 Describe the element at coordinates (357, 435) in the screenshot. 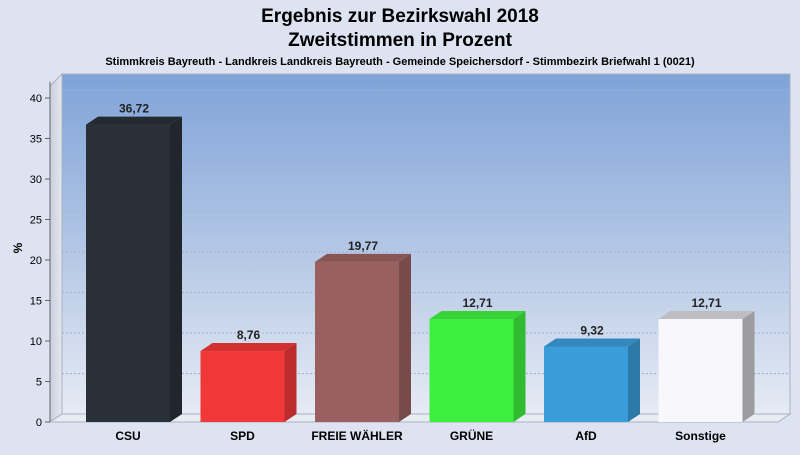

I see `x-tick-label: FREIE WÄHLER` at that location.